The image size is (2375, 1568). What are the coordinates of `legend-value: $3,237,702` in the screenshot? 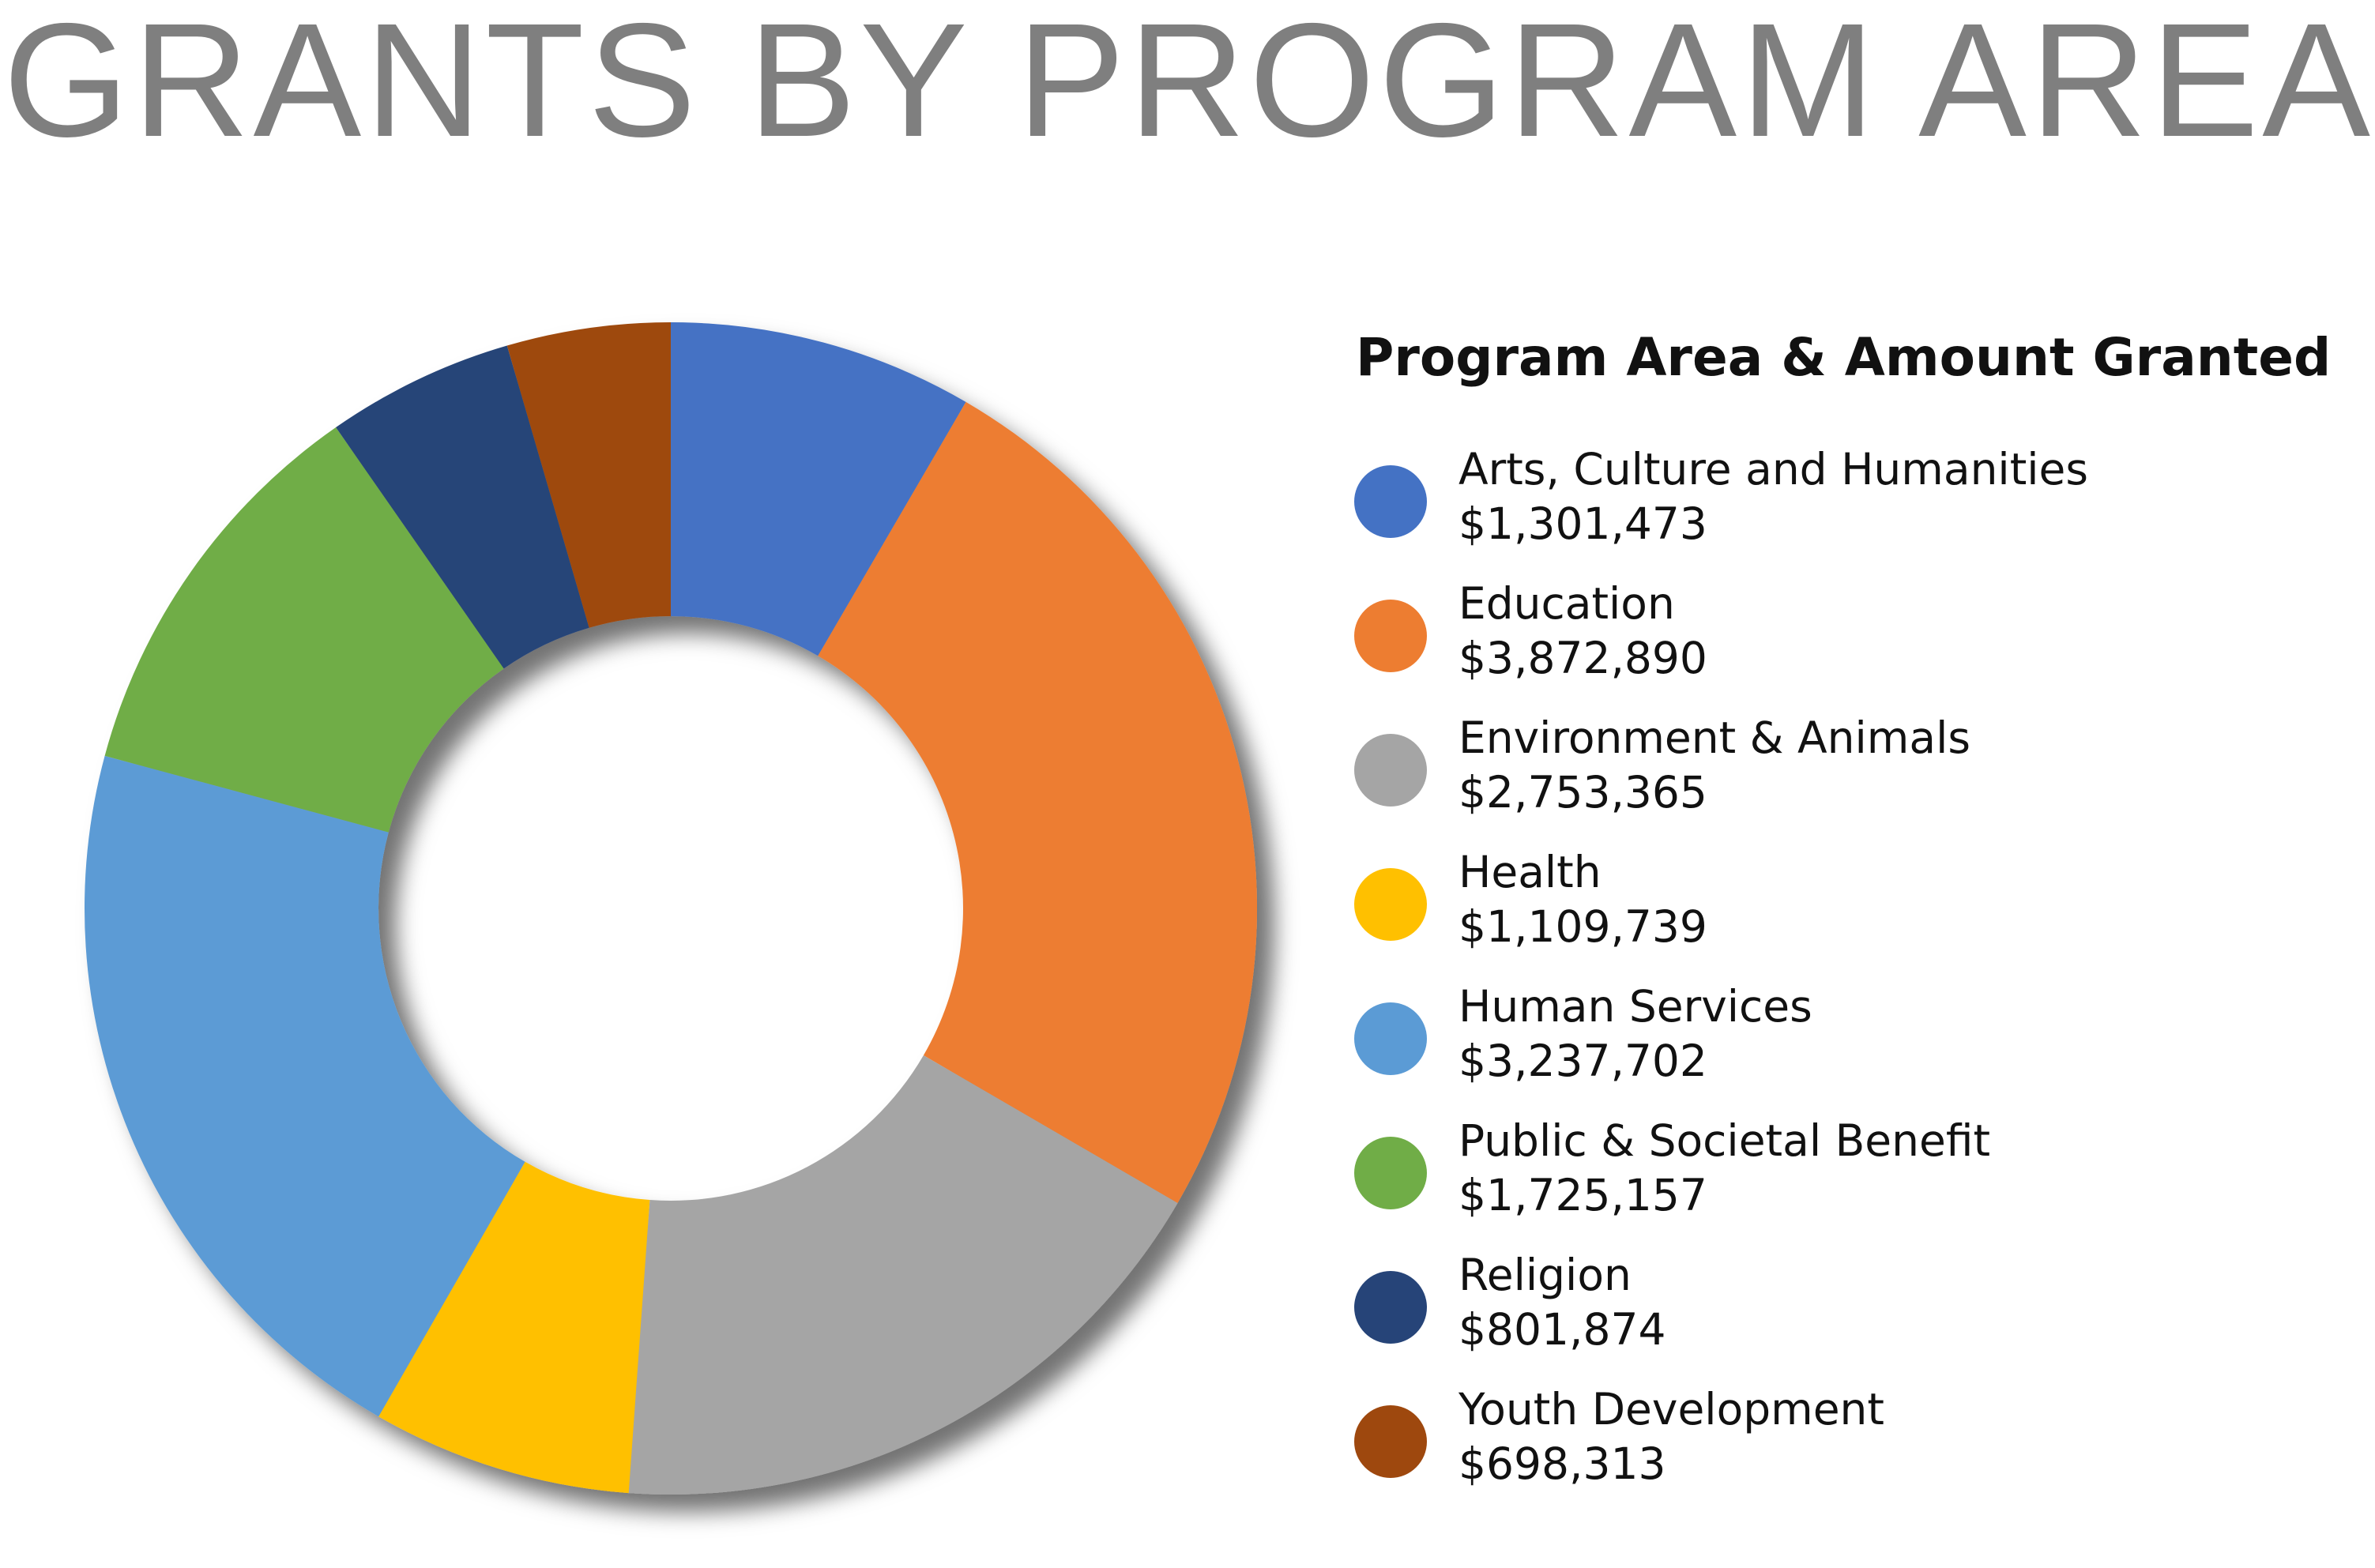 It's located at (1582, 1061).